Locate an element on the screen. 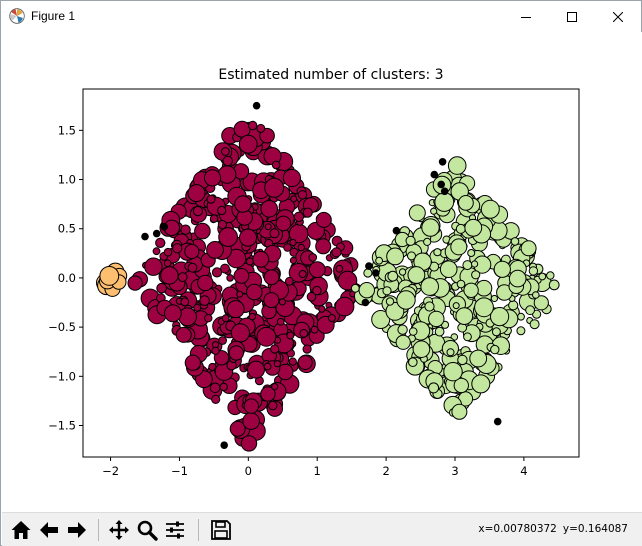 This screenshot has height=546, width=642. close-button is located at coordinates (618, 16).